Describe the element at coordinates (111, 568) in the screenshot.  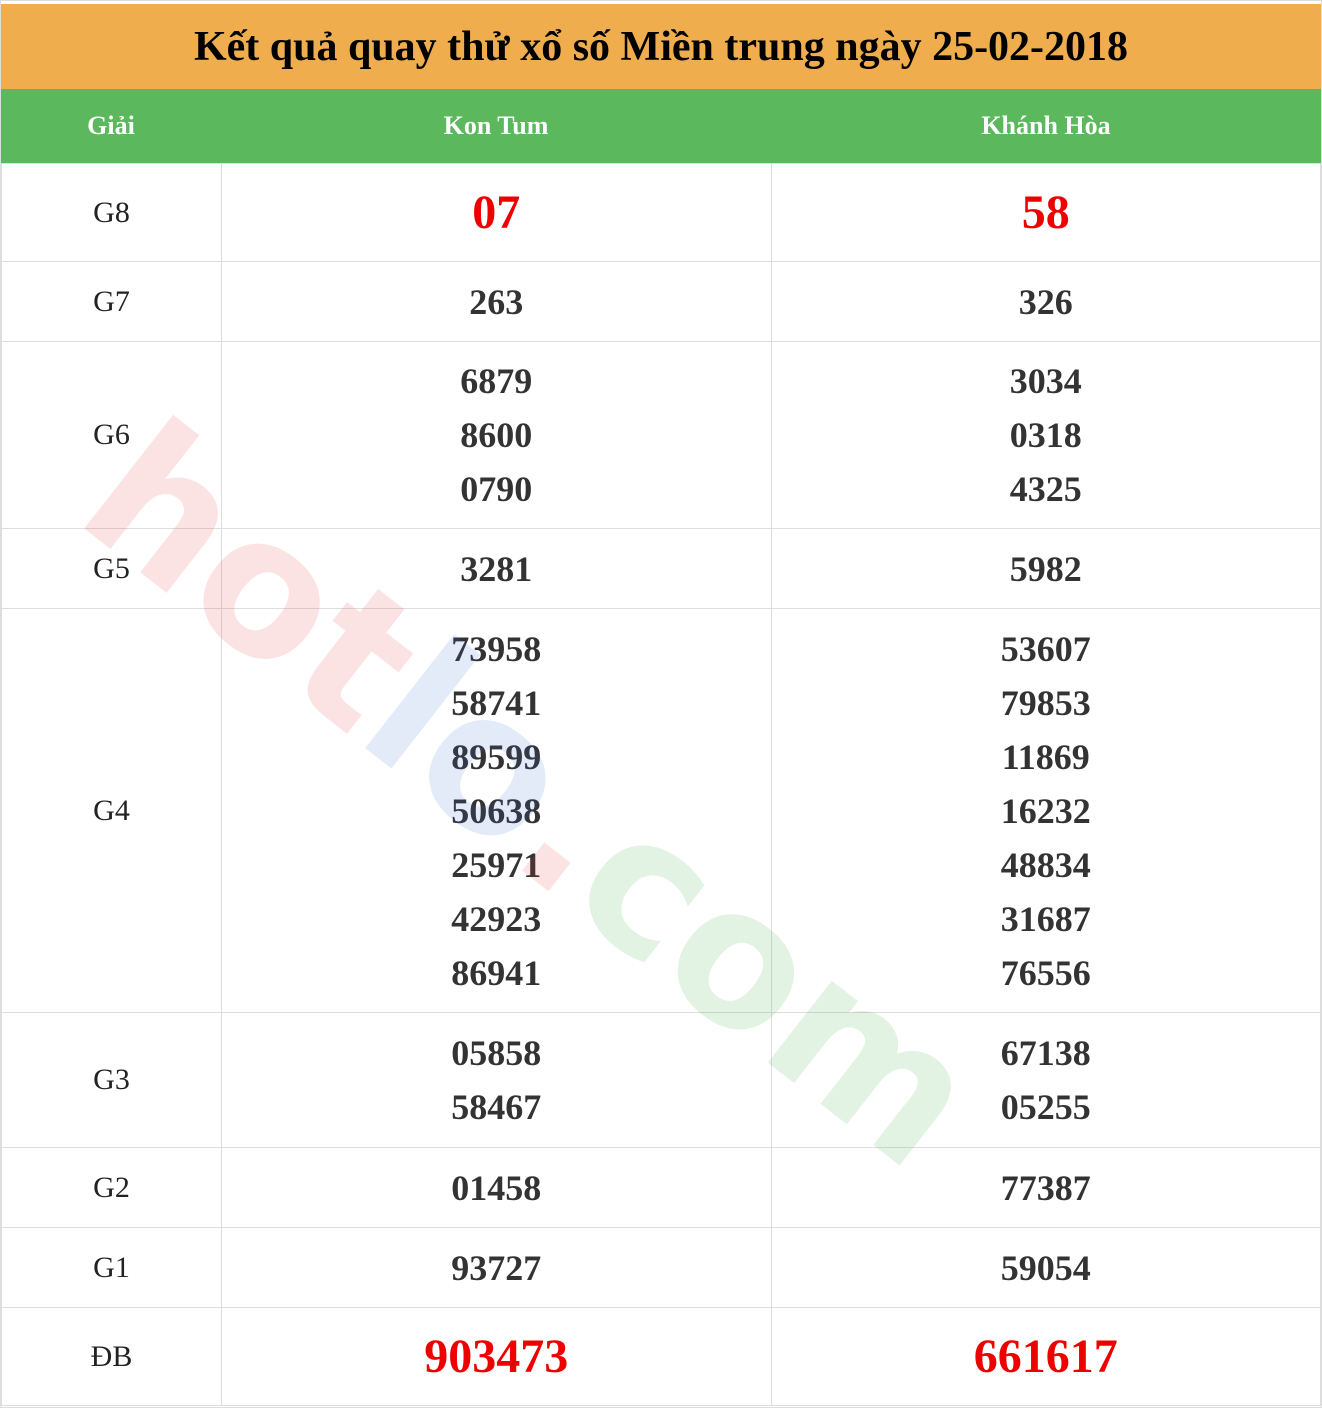
I see `prize-label: G5` at that location.